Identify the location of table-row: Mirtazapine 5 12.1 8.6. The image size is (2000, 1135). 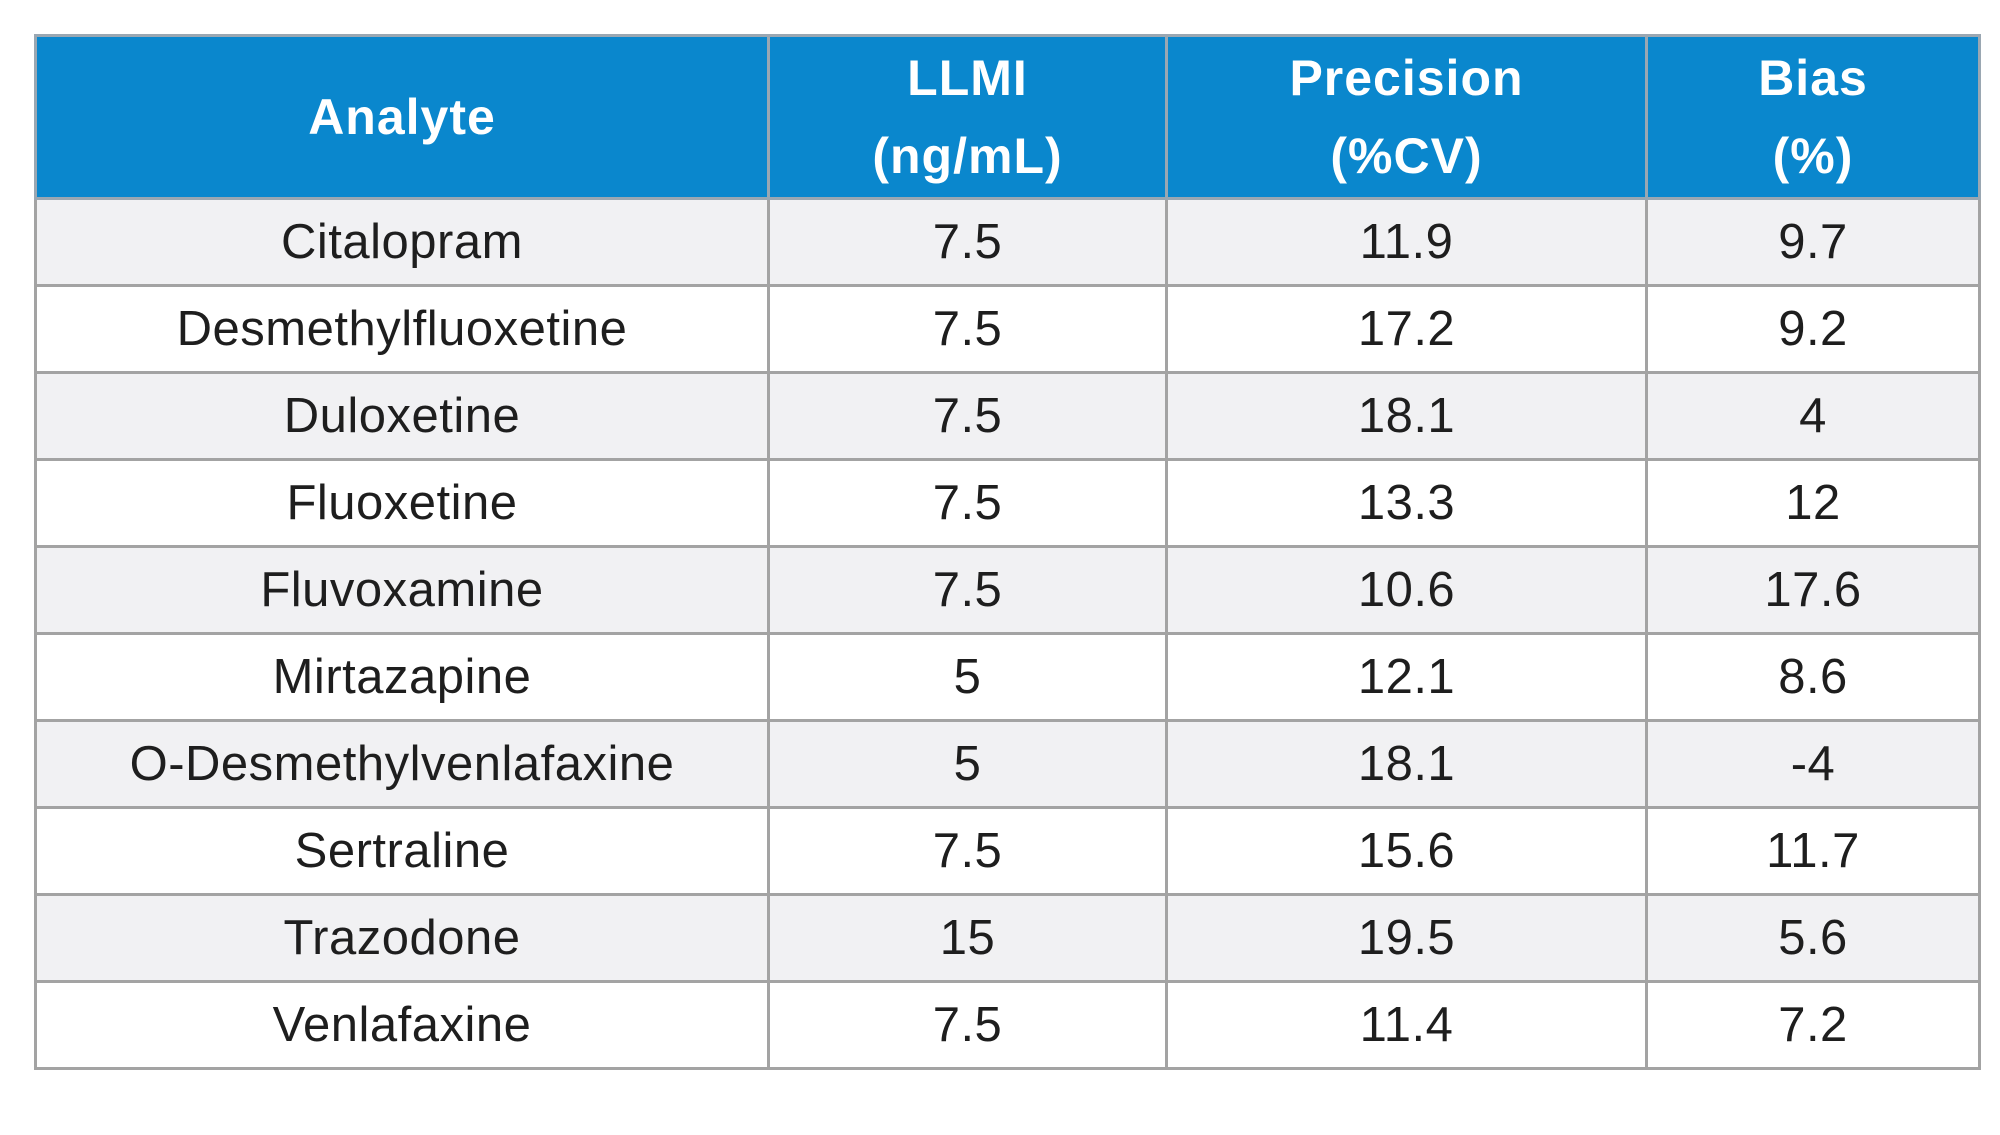
(1007, 677).